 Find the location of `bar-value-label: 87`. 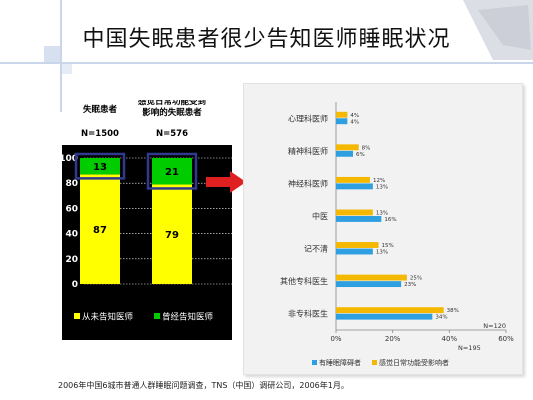

bar-value-label: 87 is located at coordinates (100, 230).